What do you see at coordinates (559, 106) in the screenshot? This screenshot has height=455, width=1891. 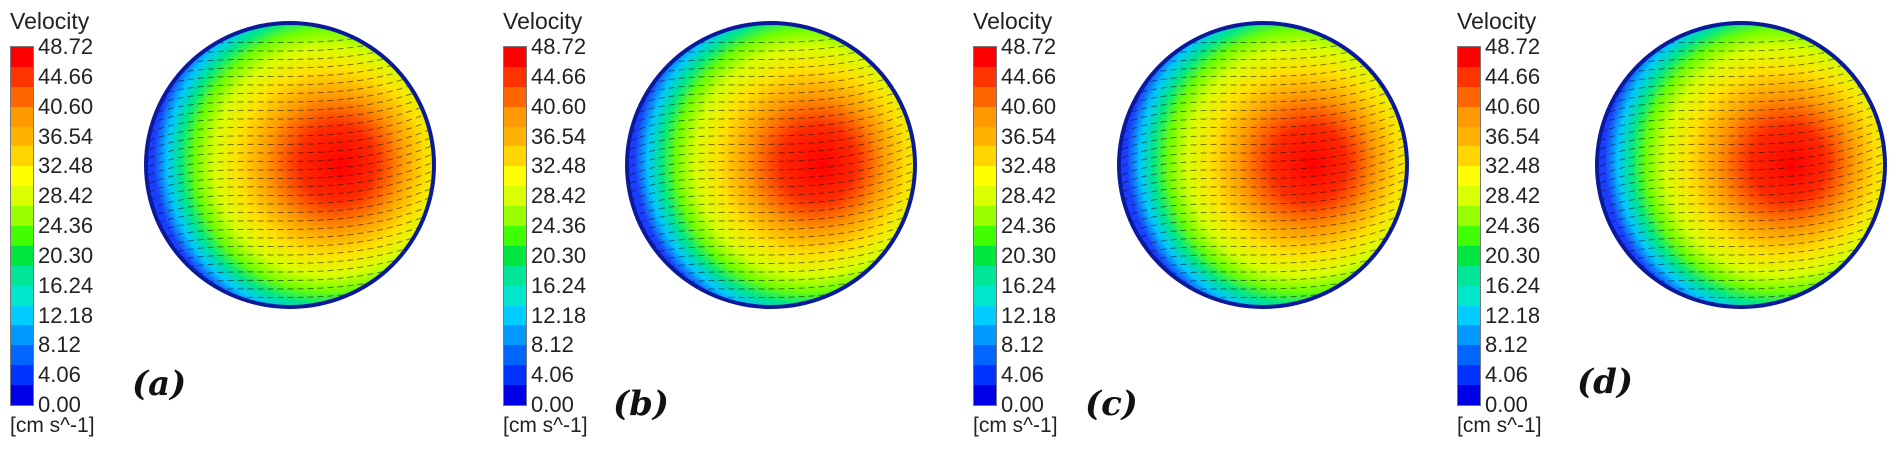 I see `colorbar-tick-label: 40.60` at bounding box center [559, 106].